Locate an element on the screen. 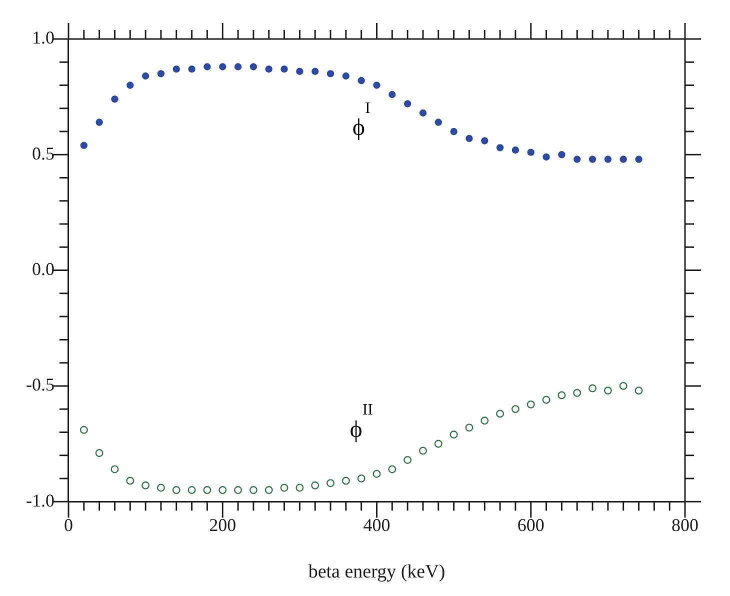 This screenshot has width=730, height=596. series-label: ϕII is located at coordinates (361, 422).